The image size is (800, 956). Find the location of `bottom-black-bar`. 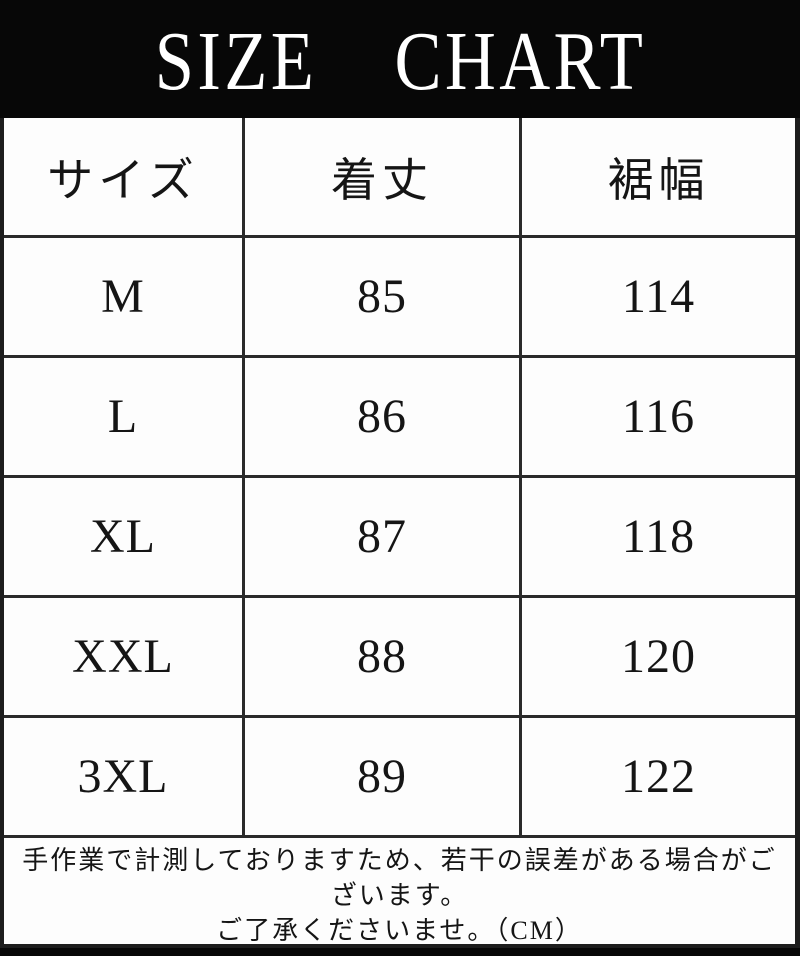

bottom-black-bar is located at coordinates (400, 952).